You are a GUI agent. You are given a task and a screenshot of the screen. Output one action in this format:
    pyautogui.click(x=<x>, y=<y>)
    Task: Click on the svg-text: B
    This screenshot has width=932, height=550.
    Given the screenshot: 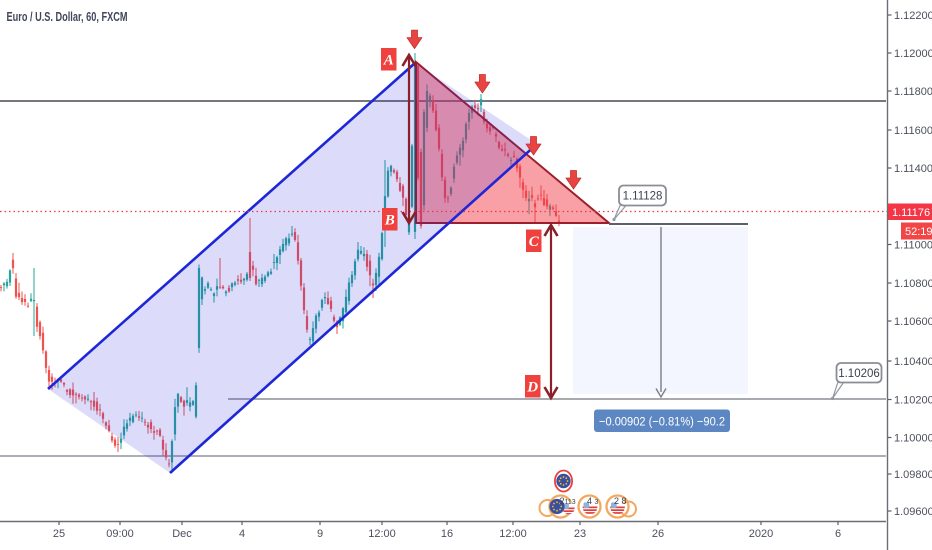 What is the action you would take?
    pyautogui.click(x=389, y=221)
    